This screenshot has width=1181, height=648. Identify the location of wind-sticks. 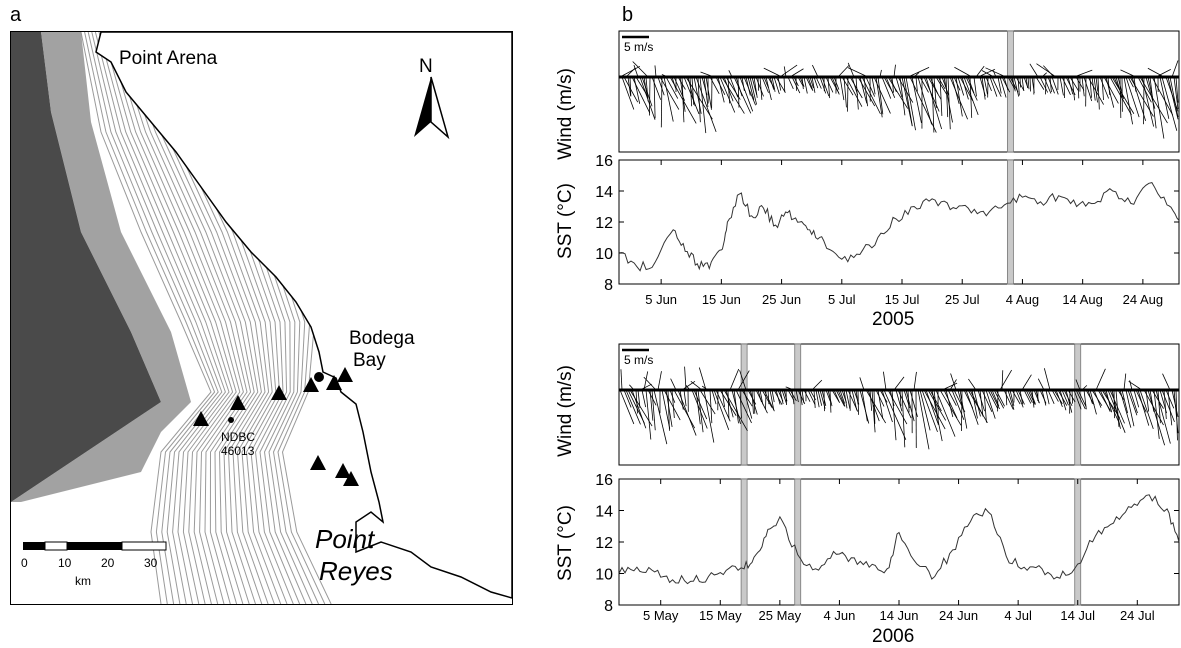
(899, 99).